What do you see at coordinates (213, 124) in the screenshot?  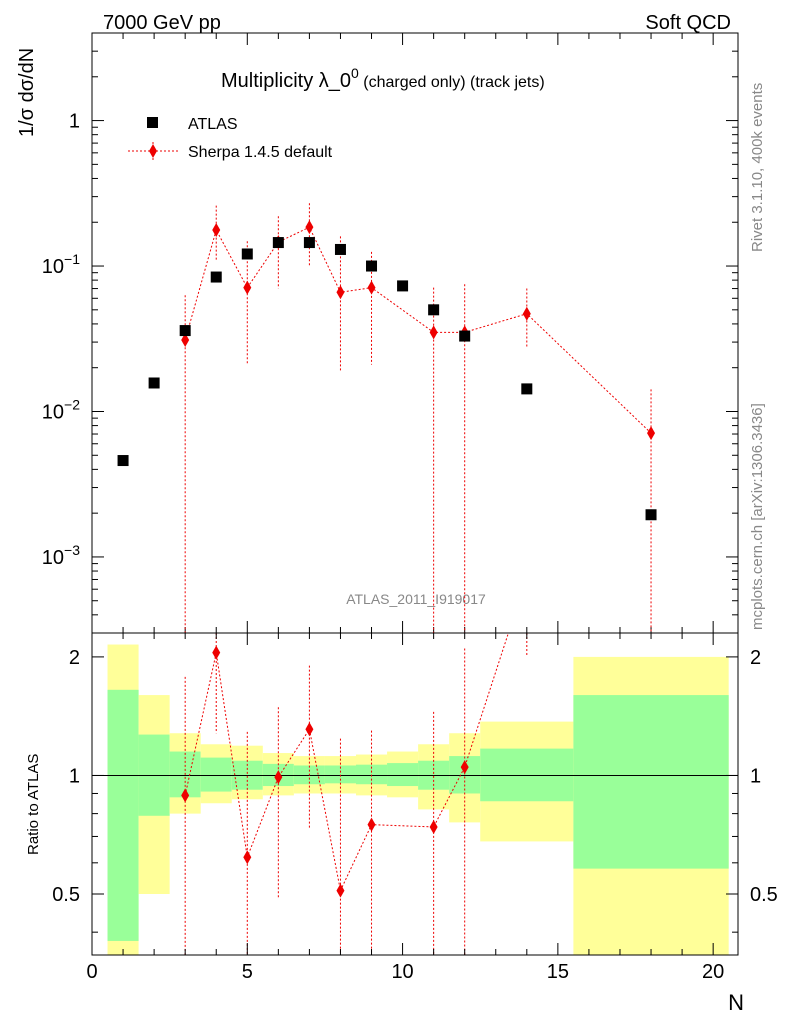 I see `legend-label-atlas: ATLAS` at bounding box center [213, 124].